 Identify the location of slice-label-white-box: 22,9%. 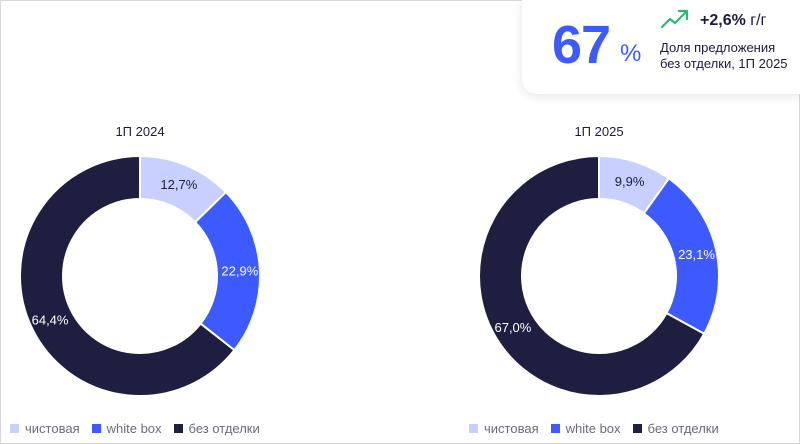
(239, 271).